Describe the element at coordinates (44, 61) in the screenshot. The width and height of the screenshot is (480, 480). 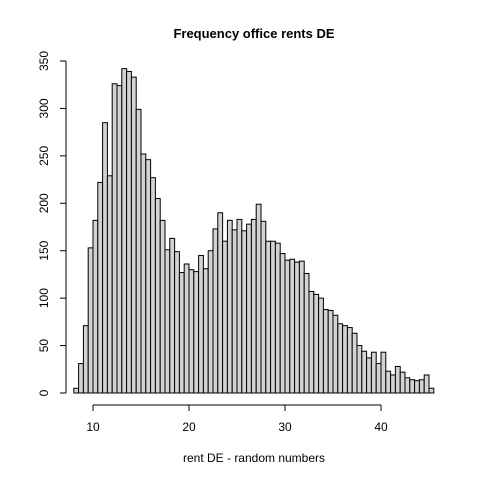
I see `y-tick-label: 350` at that location.